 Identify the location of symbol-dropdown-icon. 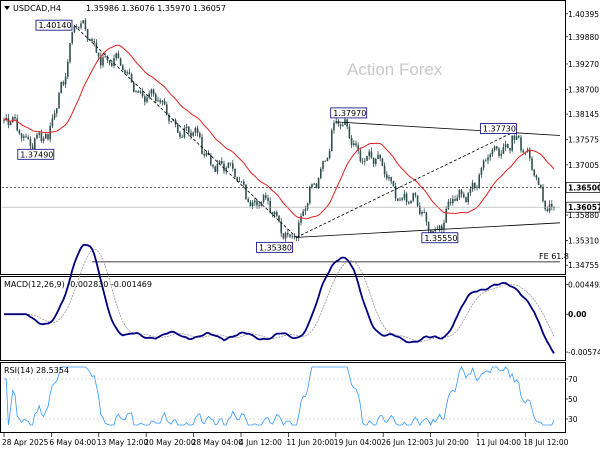
(7, 8).